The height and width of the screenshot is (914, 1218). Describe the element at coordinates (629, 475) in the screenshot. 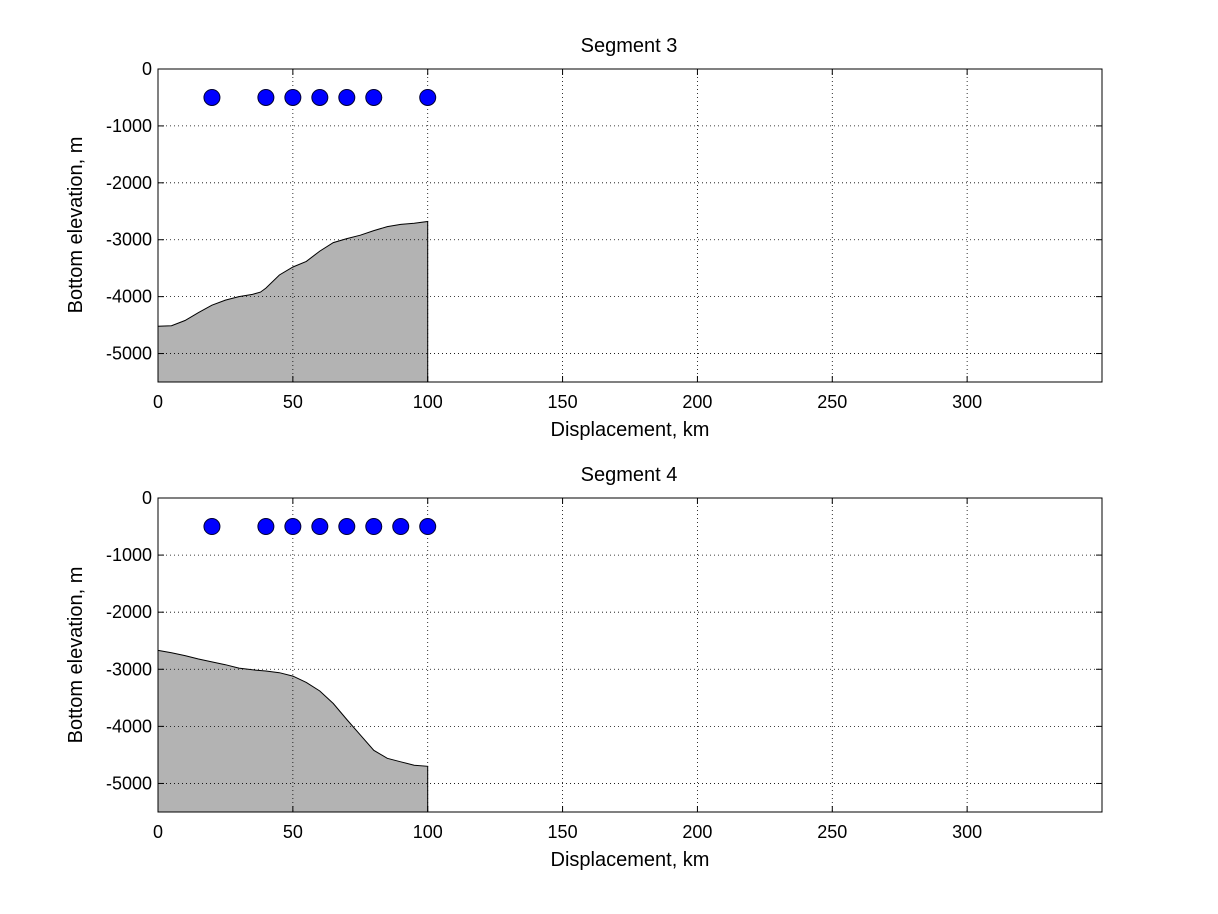

I see `chart-title: Segment 4` at that location.